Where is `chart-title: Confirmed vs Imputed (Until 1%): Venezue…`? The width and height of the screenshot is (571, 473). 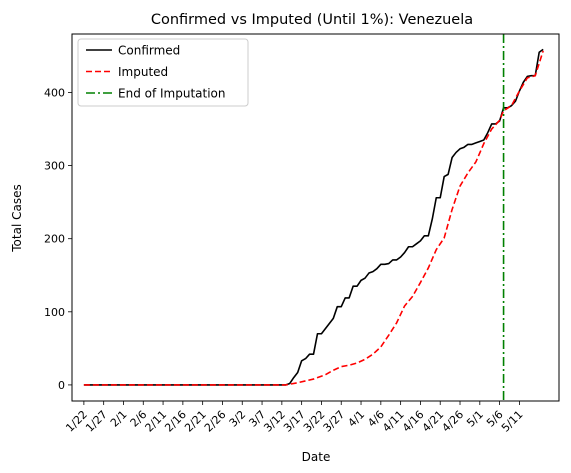 chart-title: Confirmed vs Imputed (Until 1%): Venezue… is located at coordinates (312, 20).